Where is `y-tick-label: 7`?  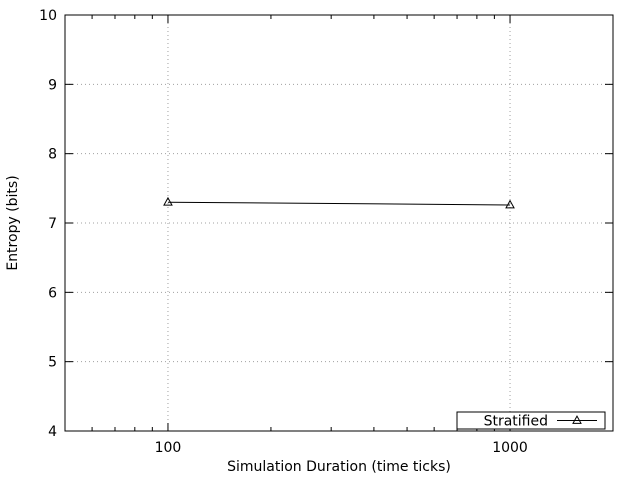 y-tick-label: 7 is located at coordinates (52, 224).